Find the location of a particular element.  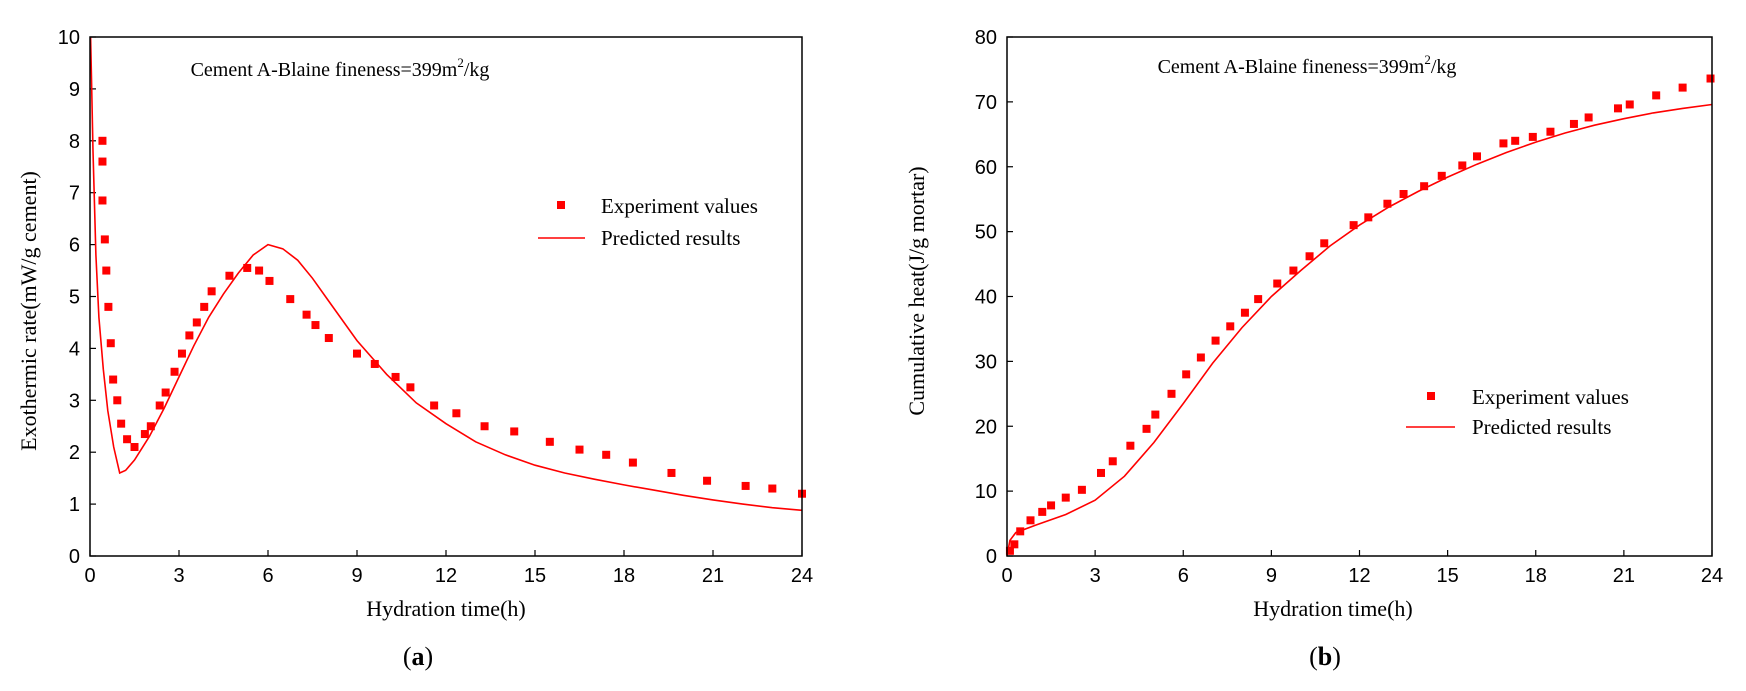

panel-b-y-tick-label: 50 is located at coordinates (986, 233).